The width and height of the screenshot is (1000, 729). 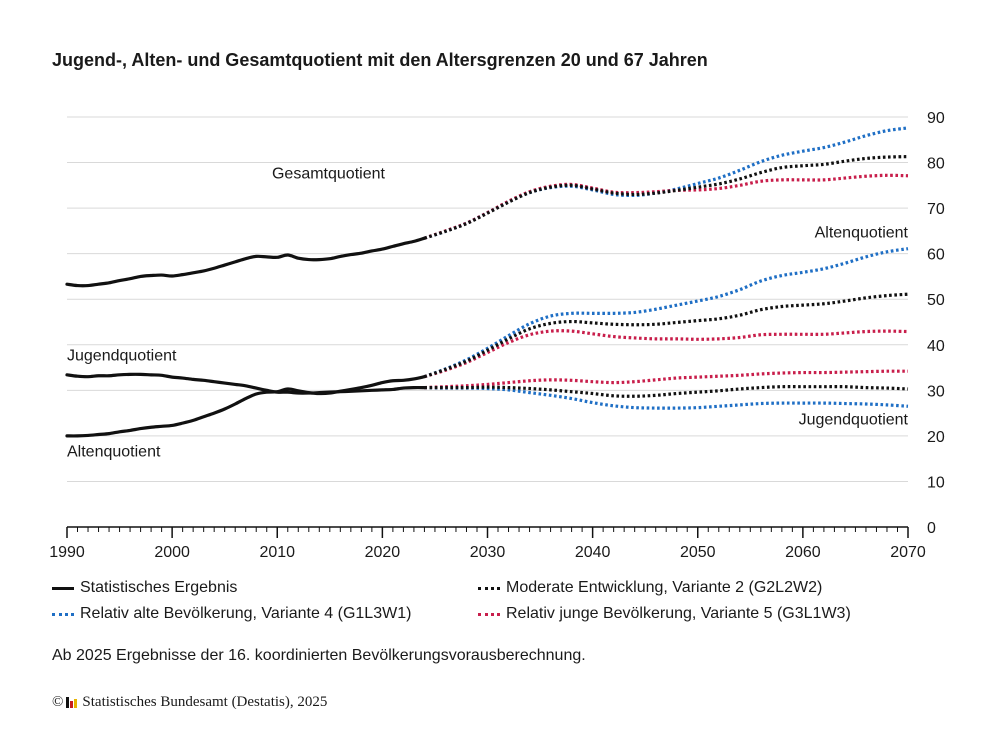 What do you see at coordinates (246, 383) in the screenshot?
I see `series-line-jugendquotient-hist` at bounding box center [246, 383].